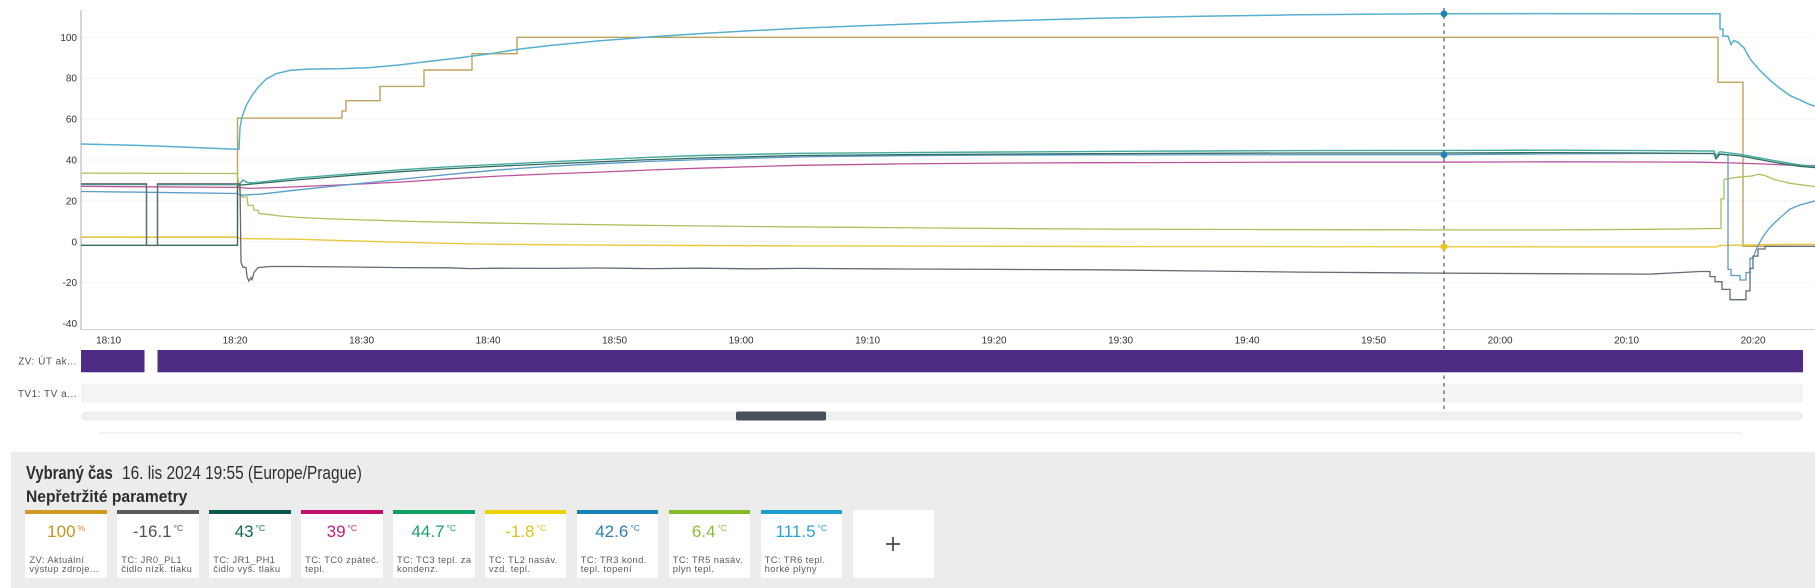 This screenshot has width=1815, height=588. Describe the element at coordinates (361, 341) in the screenshot. I see `svg-text: 18:30` at that location.